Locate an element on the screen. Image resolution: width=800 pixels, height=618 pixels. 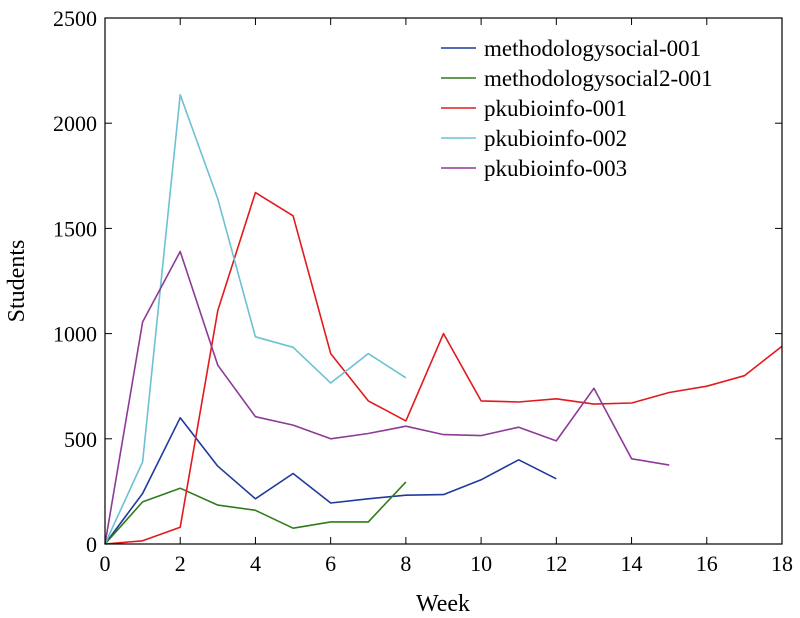
x-tick-label: 12 is located at coordinates (556, 563).